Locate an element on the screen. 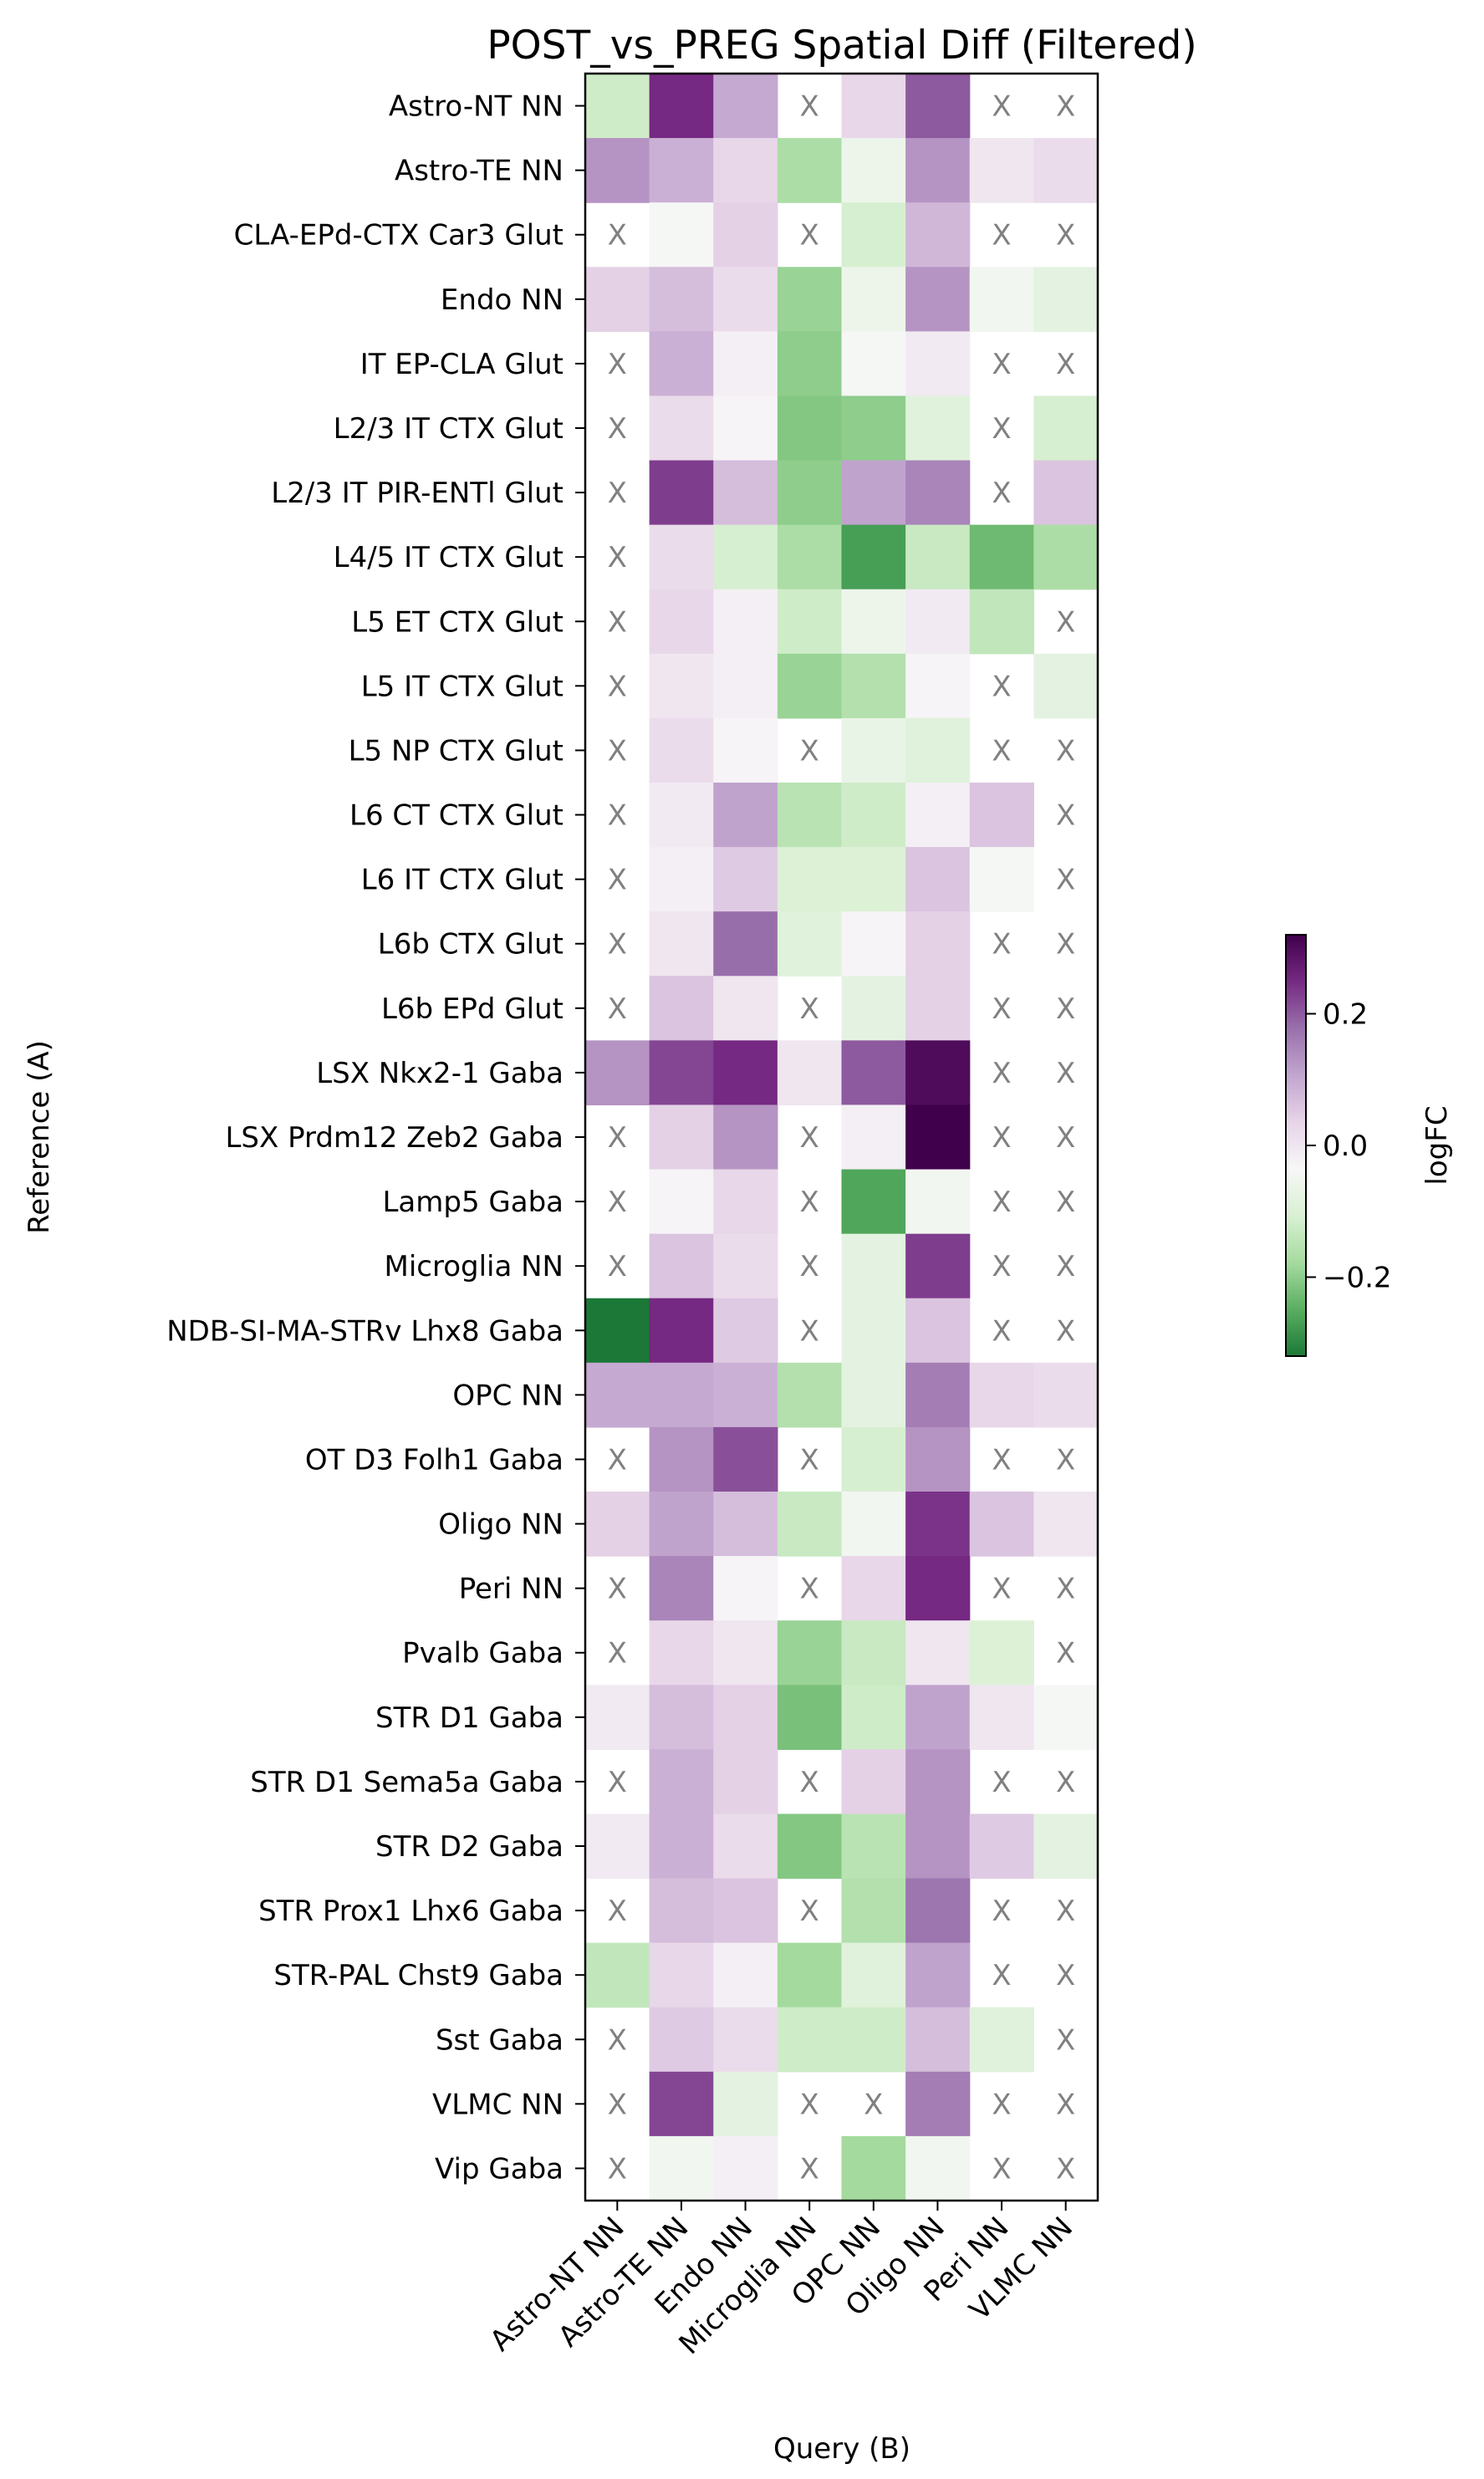  y-tick-label: L5 ET CTX Glut is located at coordinates (457, 622).